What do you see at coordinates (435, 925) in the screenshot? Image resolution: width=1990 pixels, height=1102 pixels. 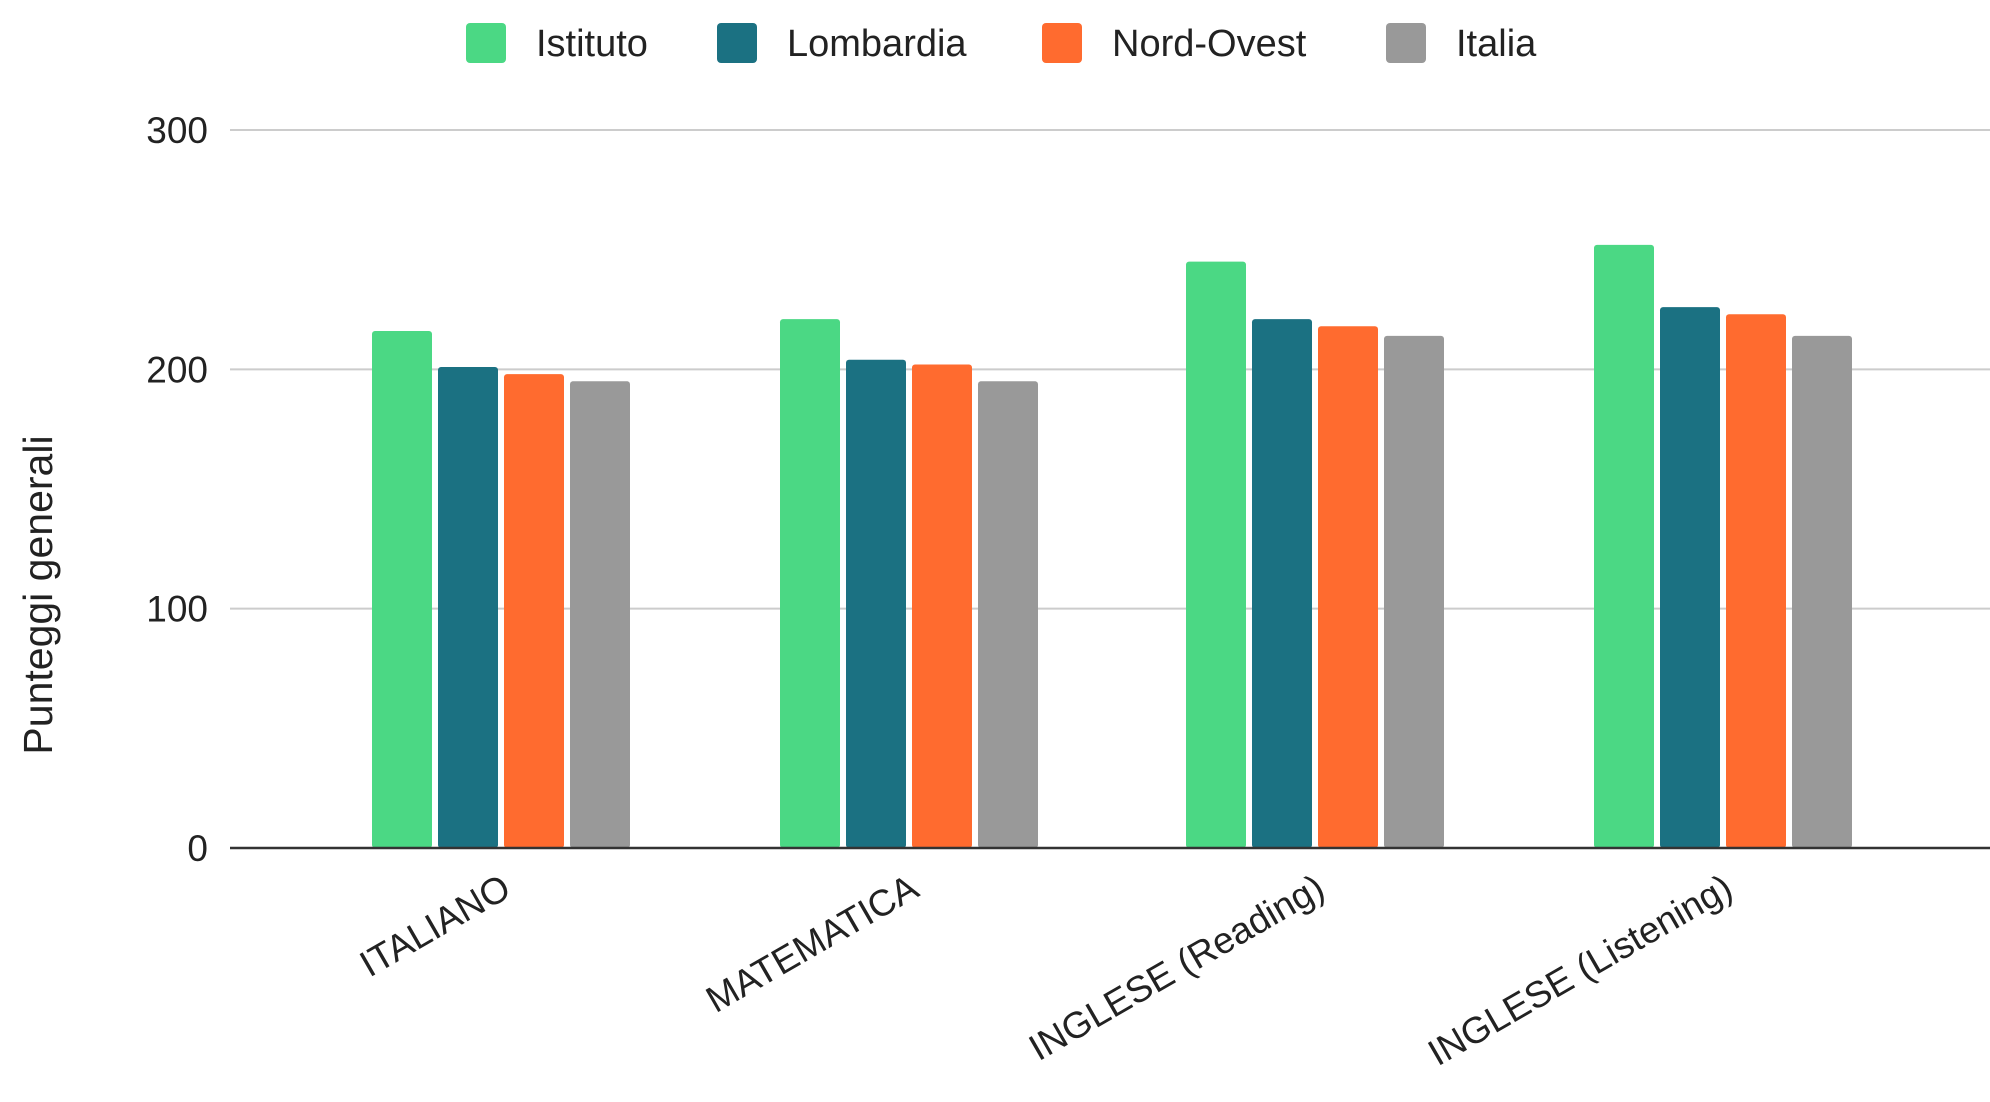 I see `x-category-label: ITALIANO` at bounding box center [435, 925].